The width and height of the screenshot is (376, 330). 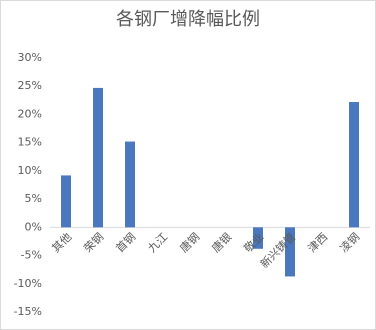 I want to click on y-tick-label: 0%, so click(x=33, y=226).